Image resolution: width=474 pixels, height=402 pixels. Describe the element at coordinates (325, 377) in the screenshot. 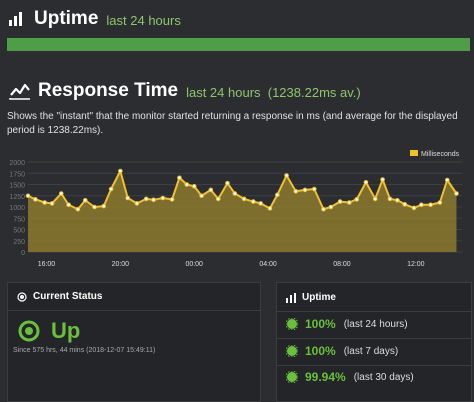

I see `uptime-percent: 99.94%` at that location.